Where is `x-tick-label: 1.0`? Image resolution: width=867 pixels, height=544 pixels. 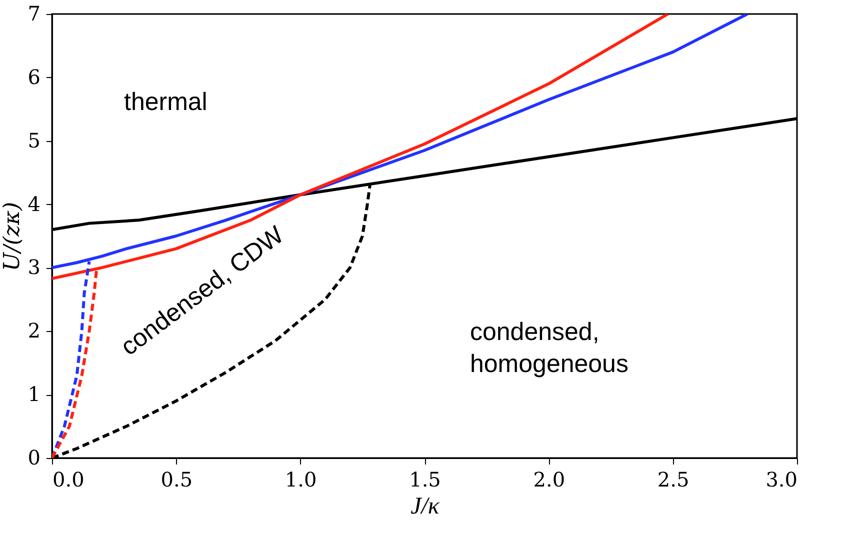 x-tick-label: 1.0 is located at coordinates (300, 480).